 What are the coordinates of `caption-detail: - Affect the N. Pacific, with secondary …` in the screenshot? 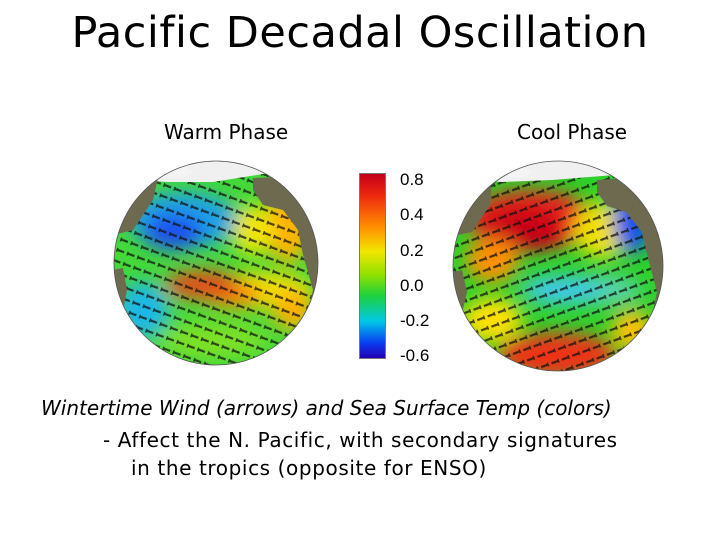 It's located at (360, 440).